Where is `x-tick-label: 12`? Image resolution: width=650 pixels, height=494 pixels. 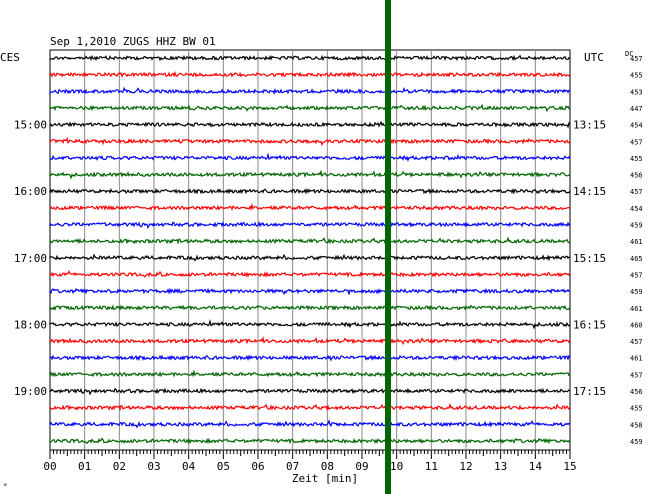 x-tick-label: 12 is located at coordinates (465, 466).